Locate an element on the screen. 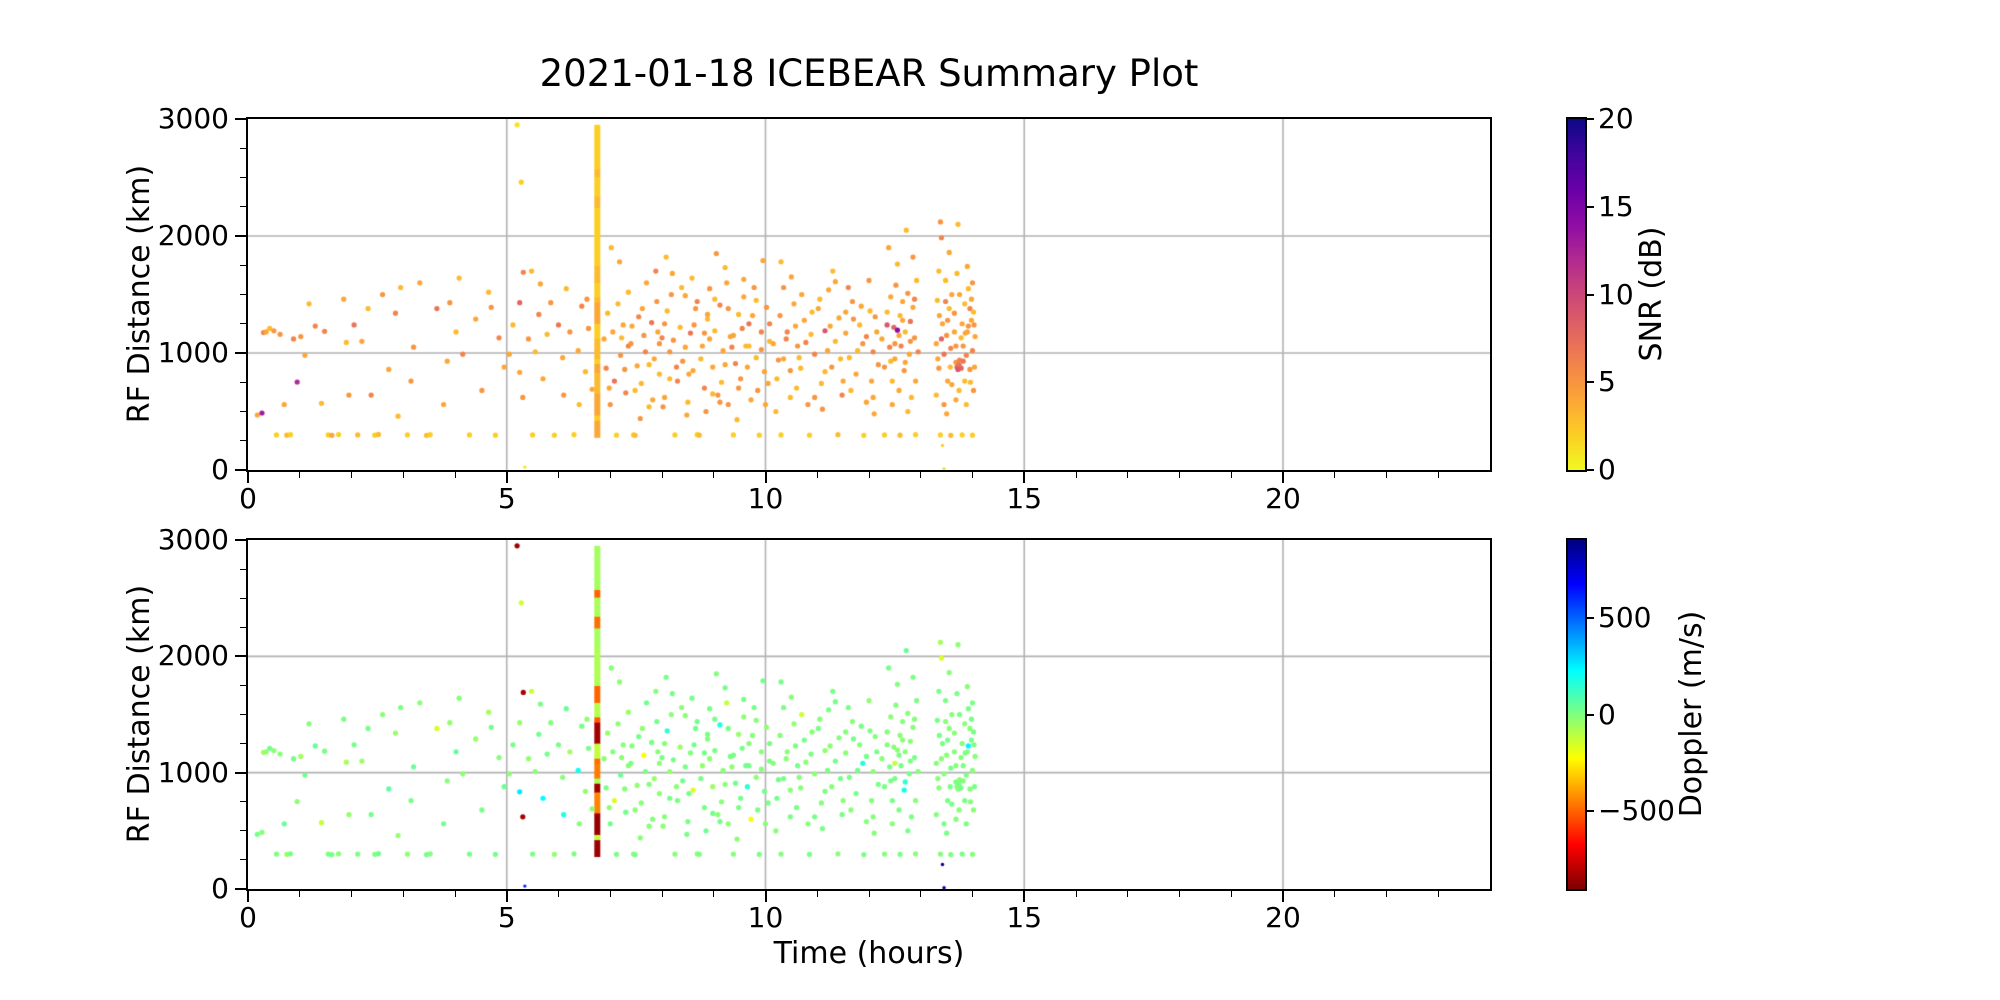 This screenshot has width=2000, height=1000. doppler-colorbar is located at coordinates (1576, 714).